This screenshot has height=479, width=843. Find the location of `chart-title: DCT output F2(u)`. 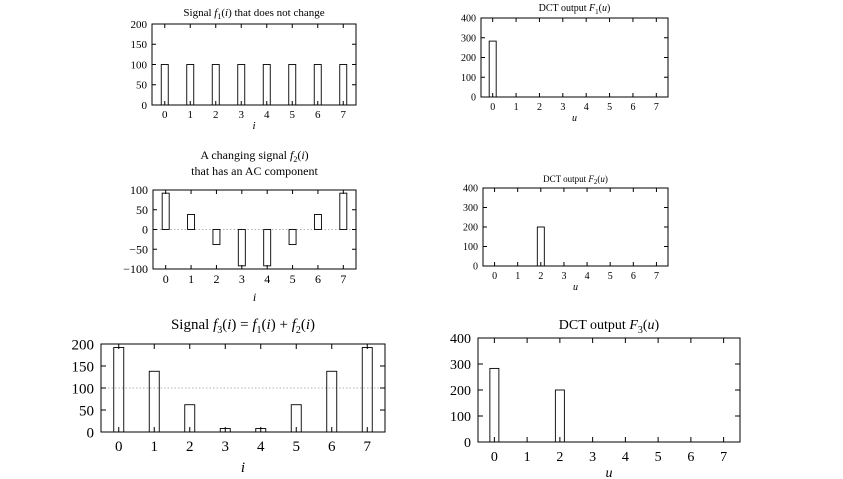

chart-title: DCT output F2(u) is located at coordinates (575, 180).